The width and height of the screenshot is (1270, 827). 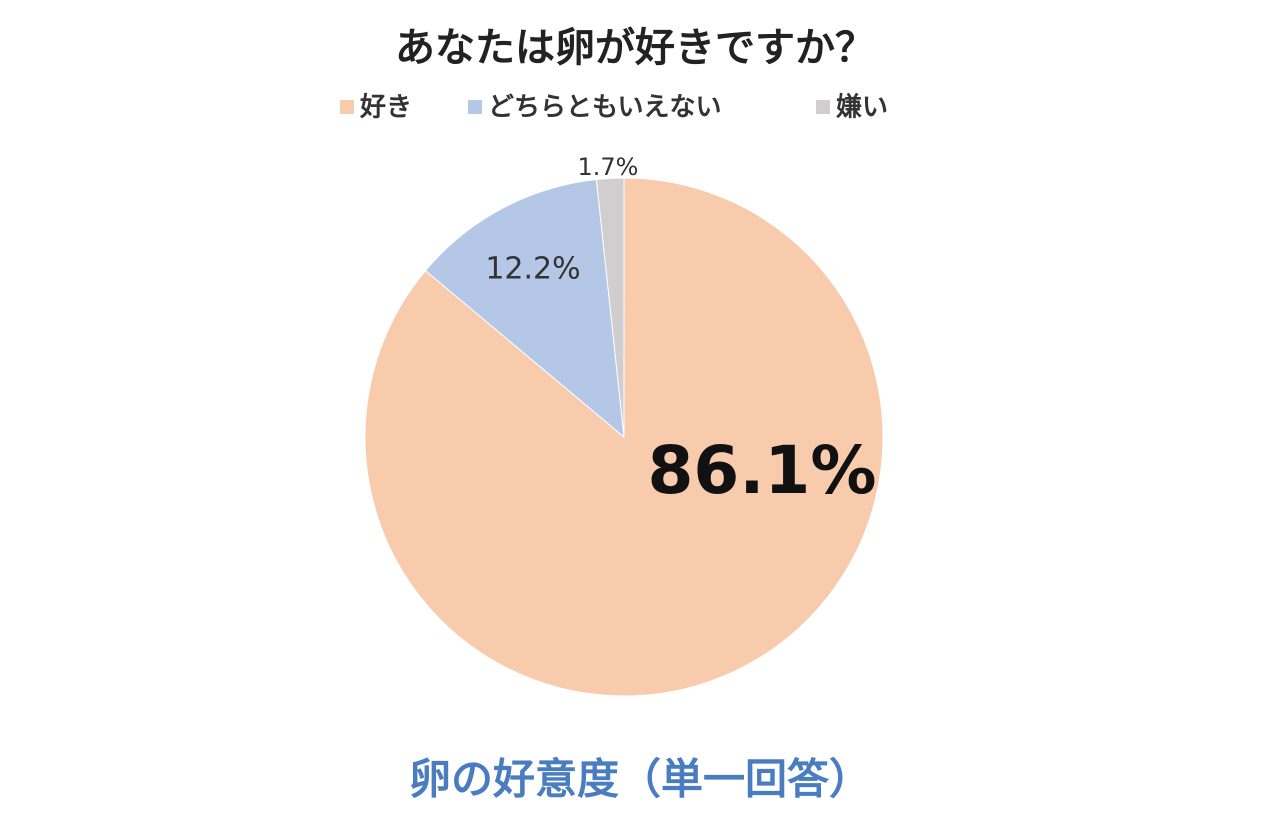 What do you see at coordinates (608, 167) in the screenshot?
I see `data-label: 1.7%` at bounding box center [608, 167].